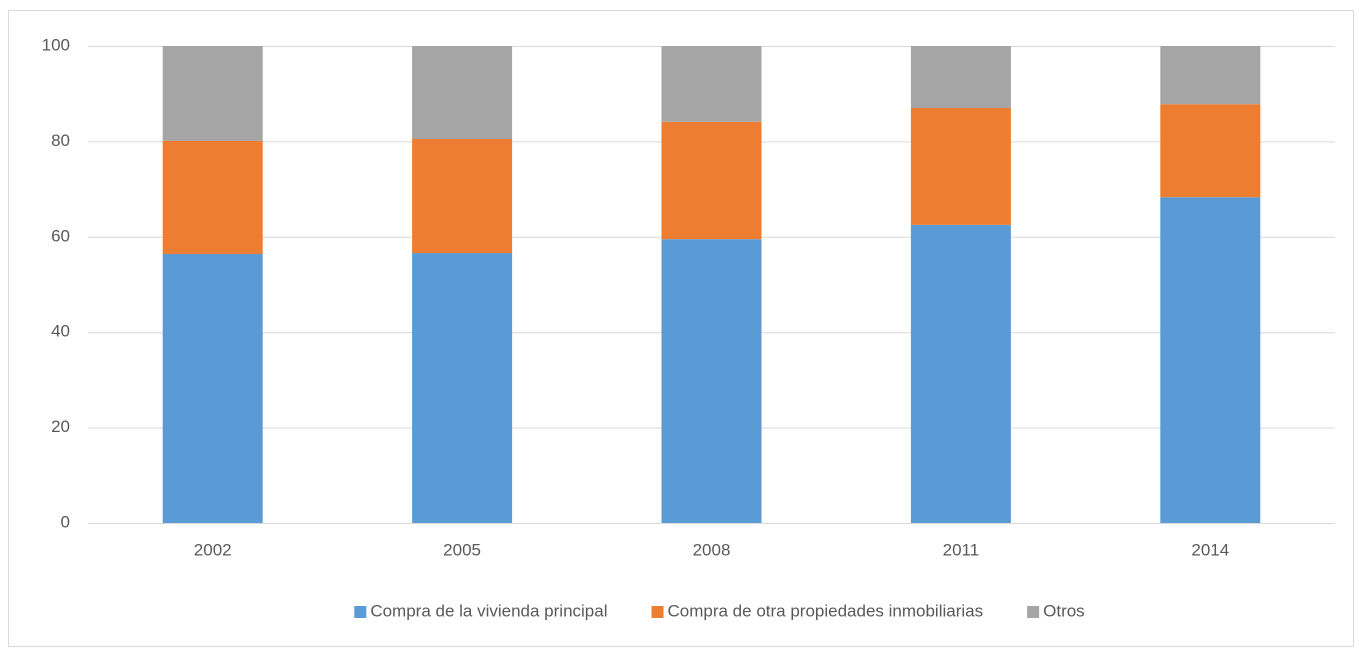  Describe the element at coordinates (60, 235) in the screenshot. I see `y-tick-label: 60` at that location.